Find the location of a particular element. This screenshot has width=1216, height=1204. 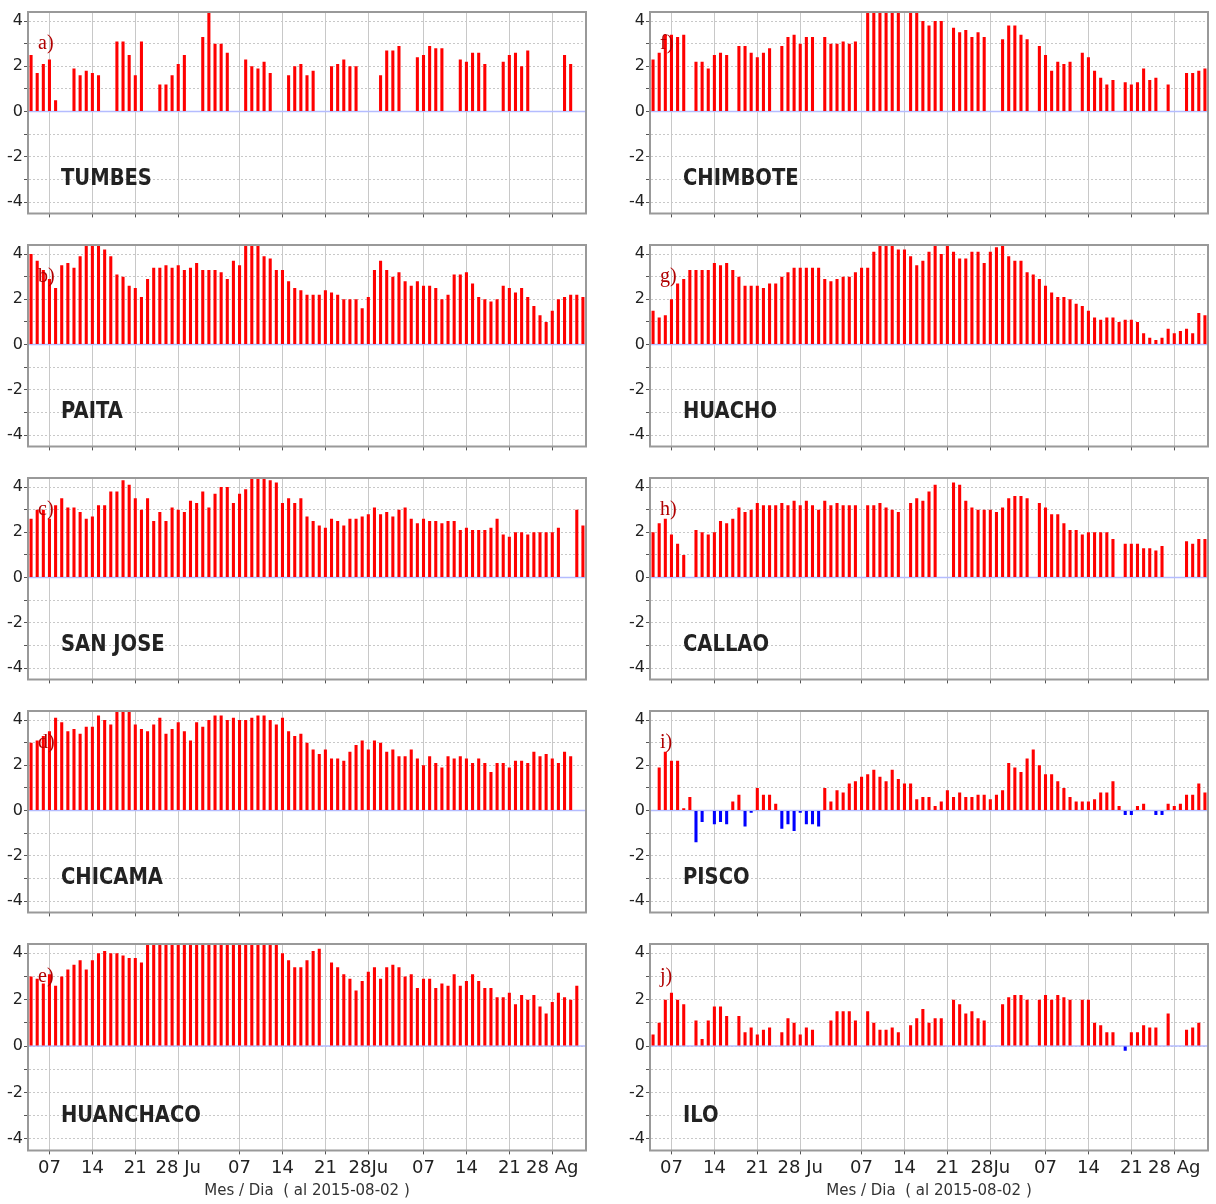

annotation: PAITA is located at coordinates (92, 410).